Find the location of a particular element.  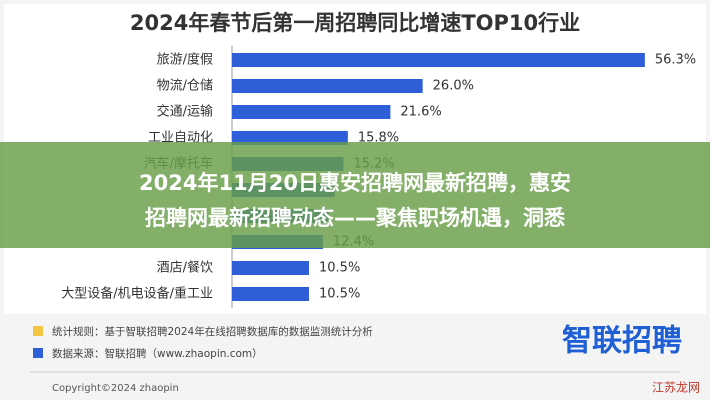

y-tick-label: 物流/仓储 is located at coordinates (185, 86).